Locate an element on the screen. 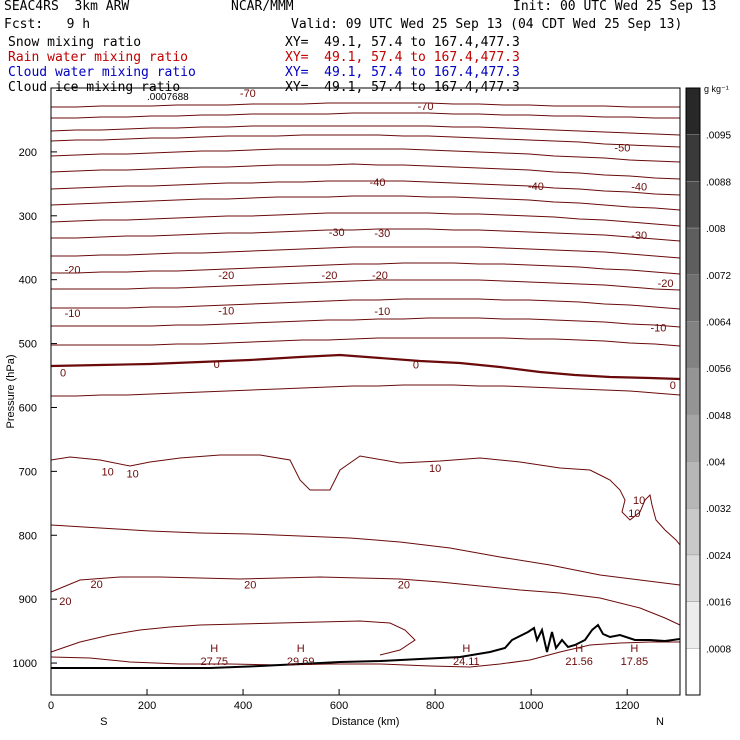  y-tick-label: 400 is located at coordinates (28, 281).